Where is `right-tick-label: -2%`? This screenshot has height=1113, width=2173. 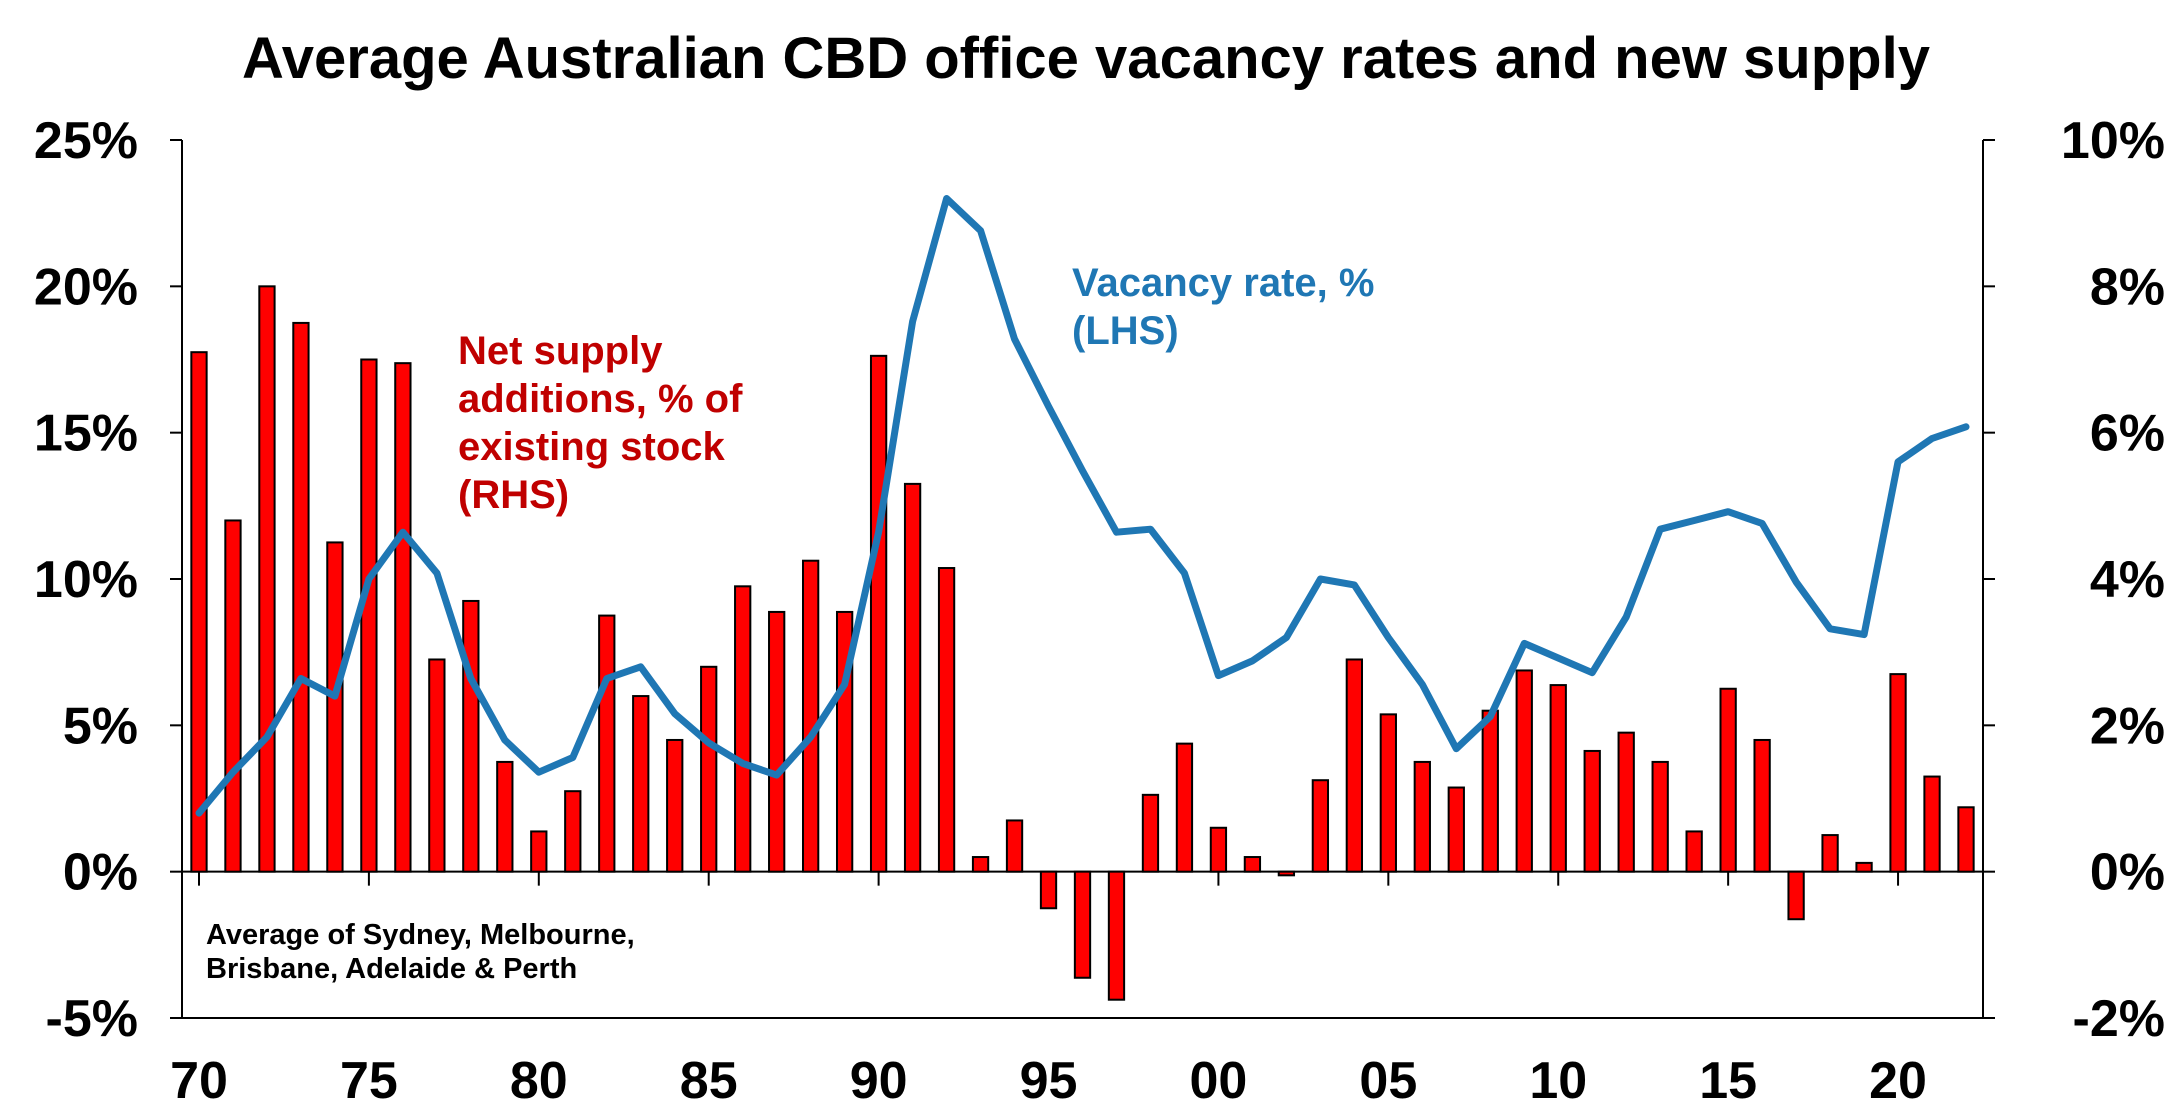 right-tick-label: -2% is located at coordinates (2119, 1019).